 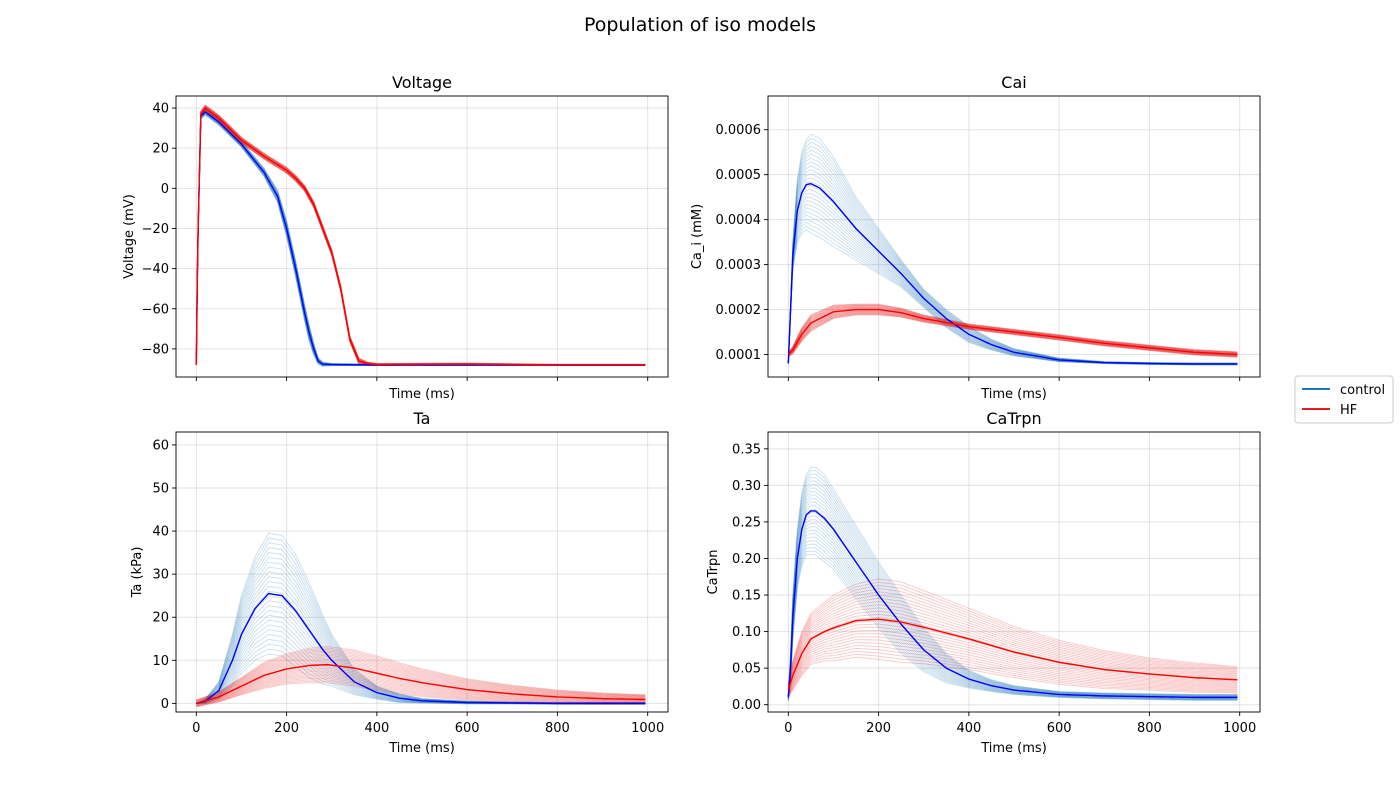 What do you see at coordinates (155, 229) in the screenshot?
I see `y-tick-label: −20` at bounding box center [155, 229].